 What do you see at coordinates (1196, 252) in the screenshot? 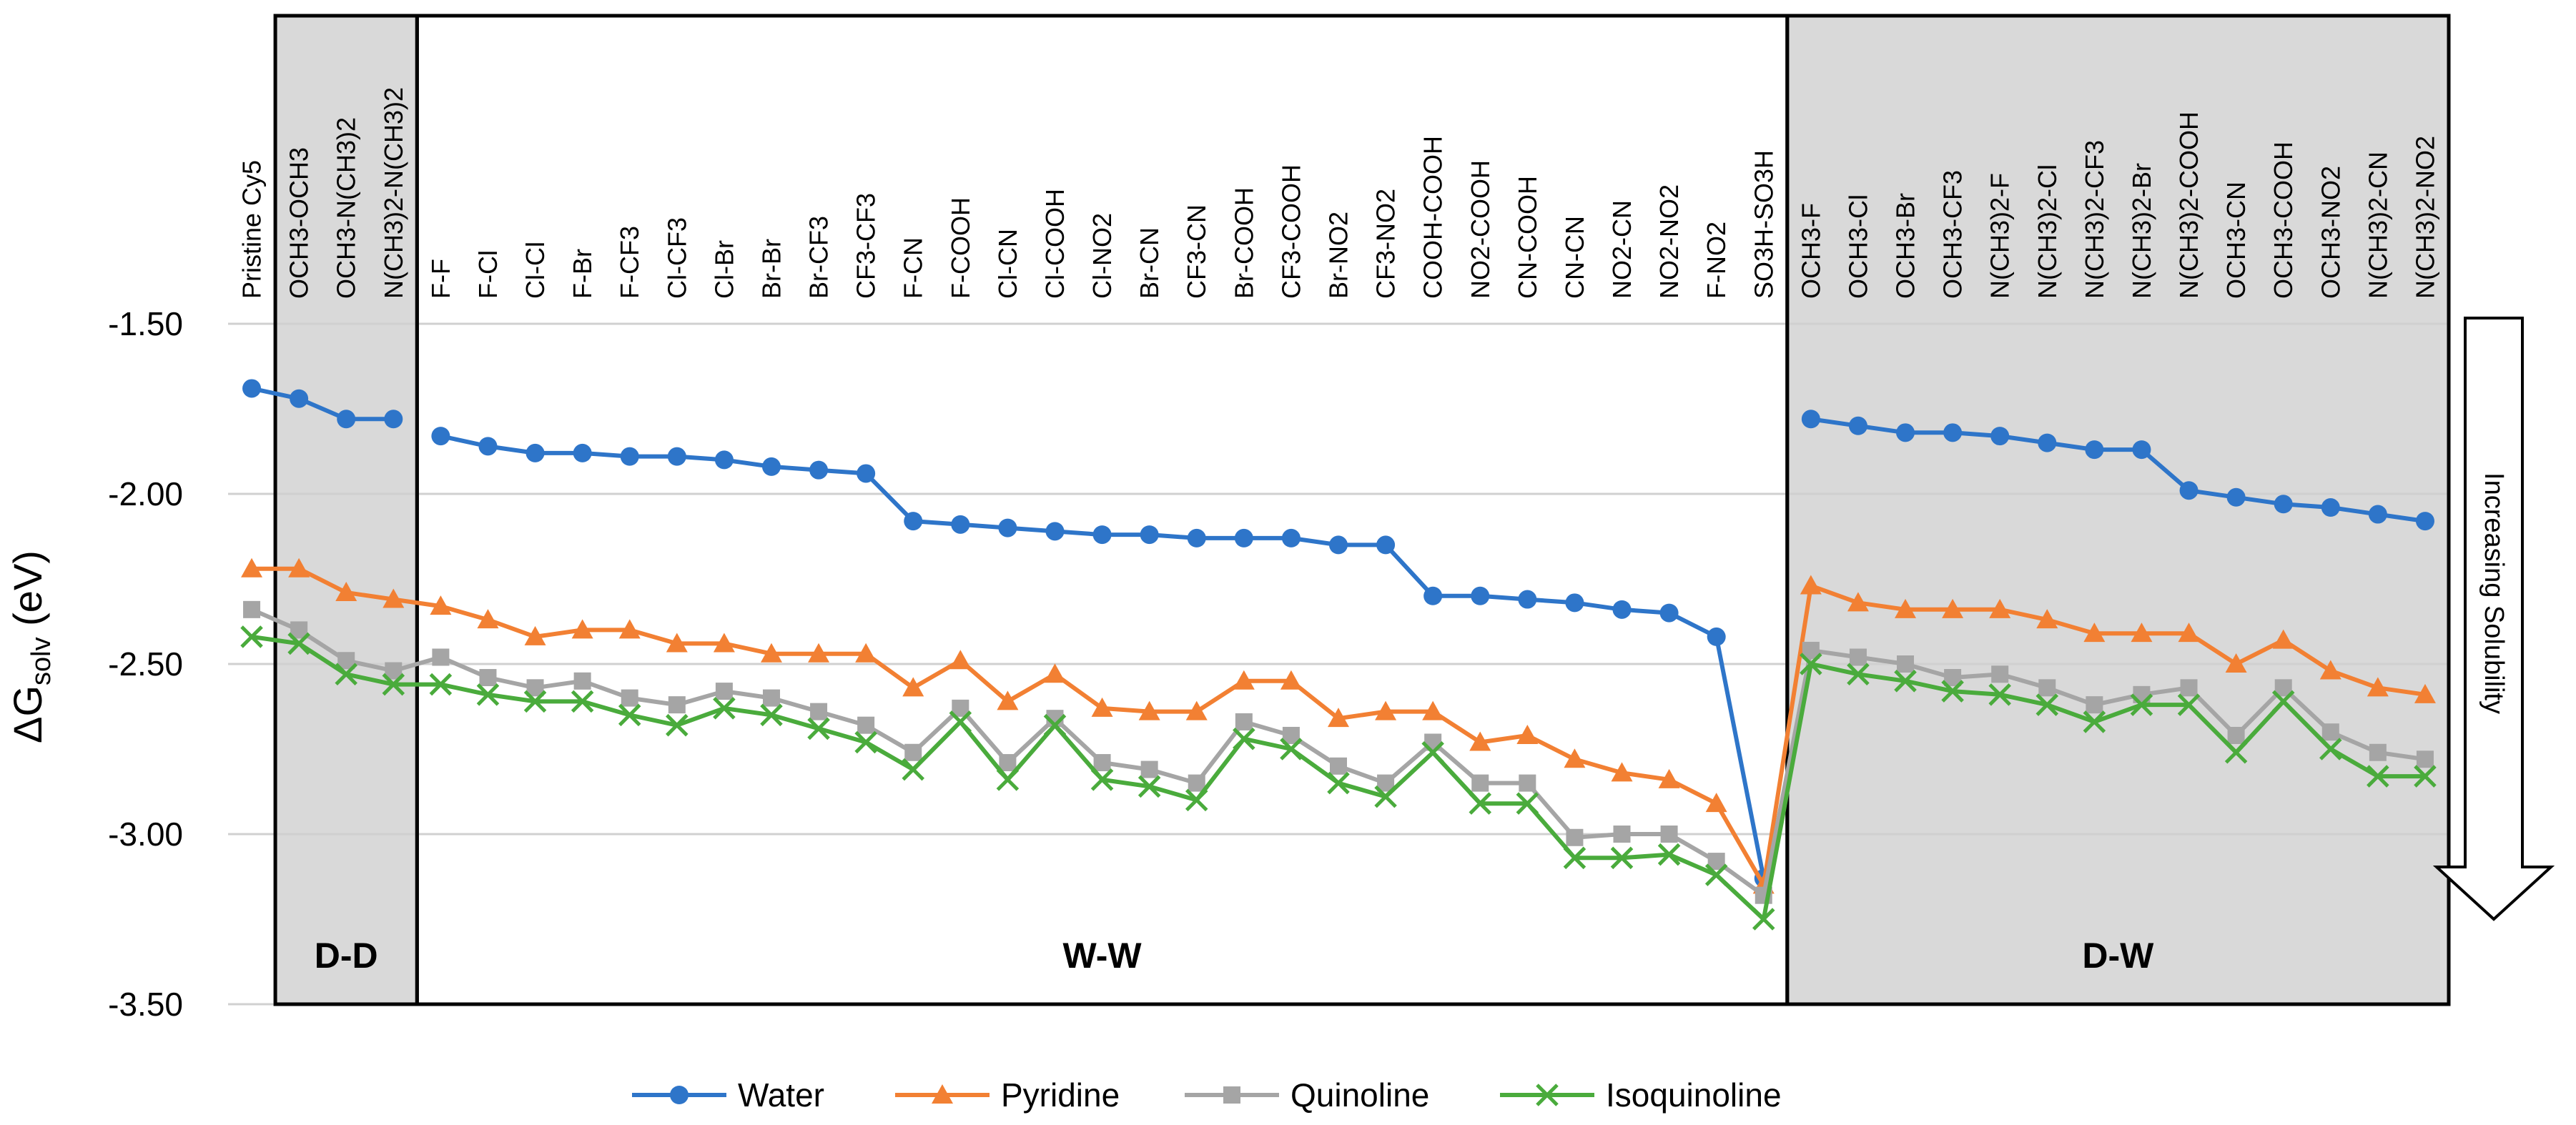
I see `category-label: CF3-CN` at bounding box center [1196, 252].